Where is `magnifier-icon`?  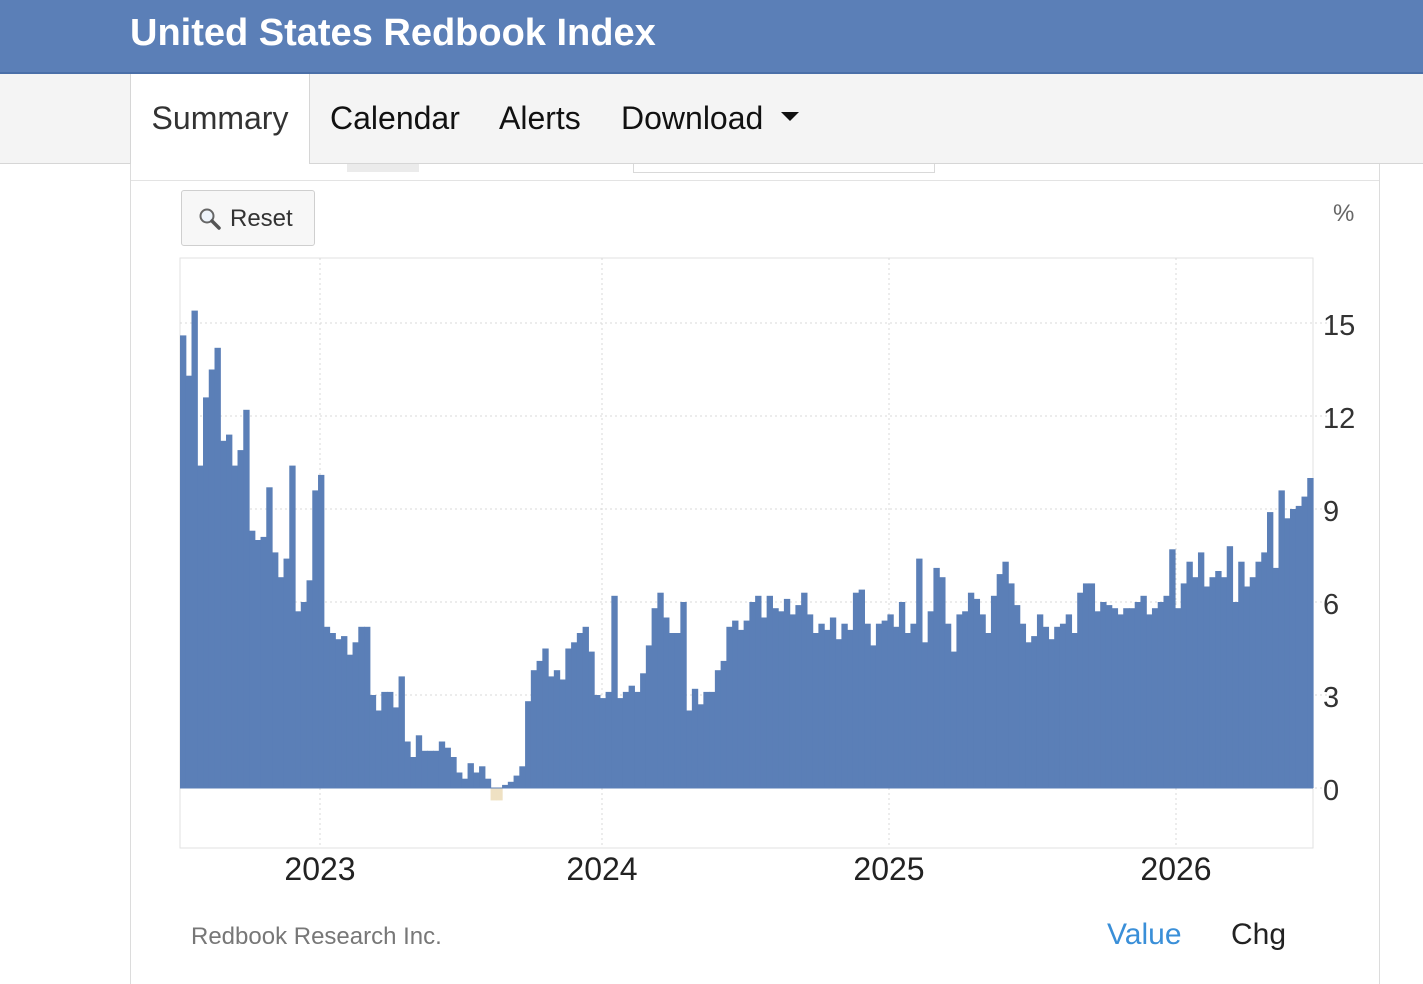
magnifier-icon is located at coordinates (210, 219).